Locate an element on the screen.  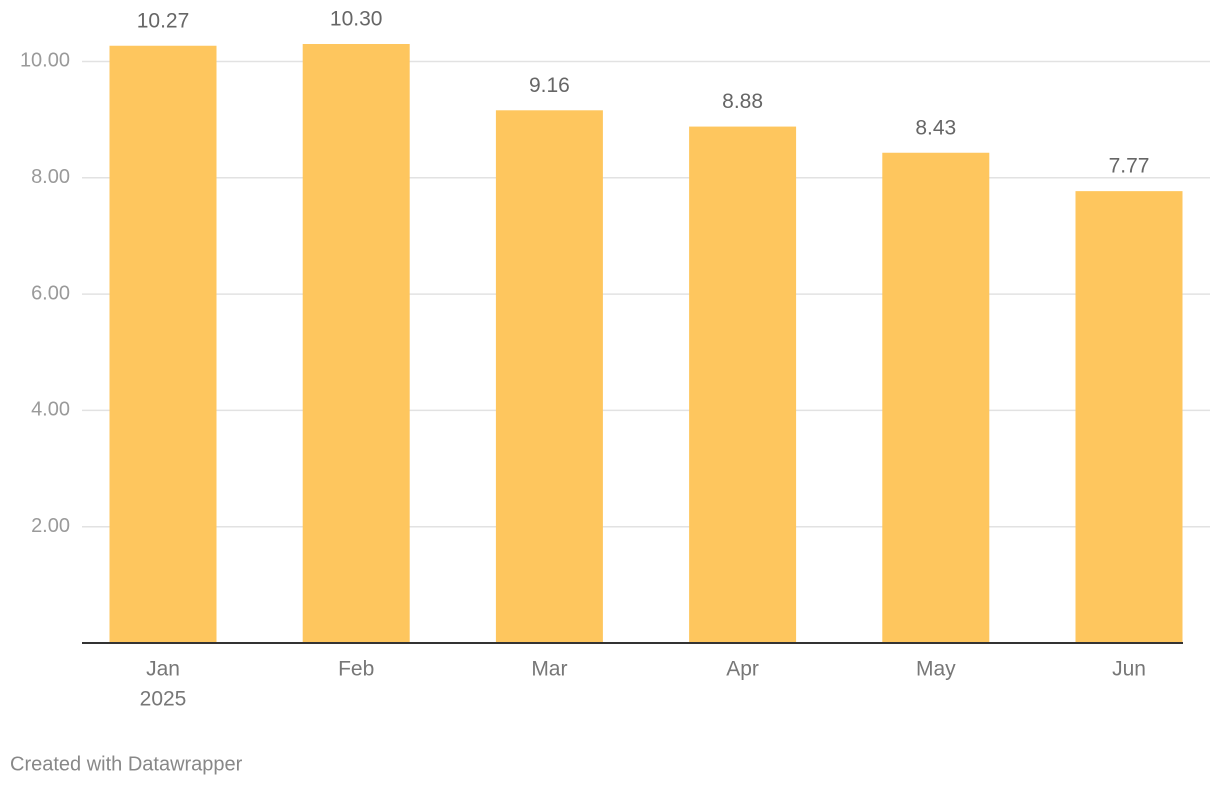
x-tick-label: May is located at coordinates (936, 669).